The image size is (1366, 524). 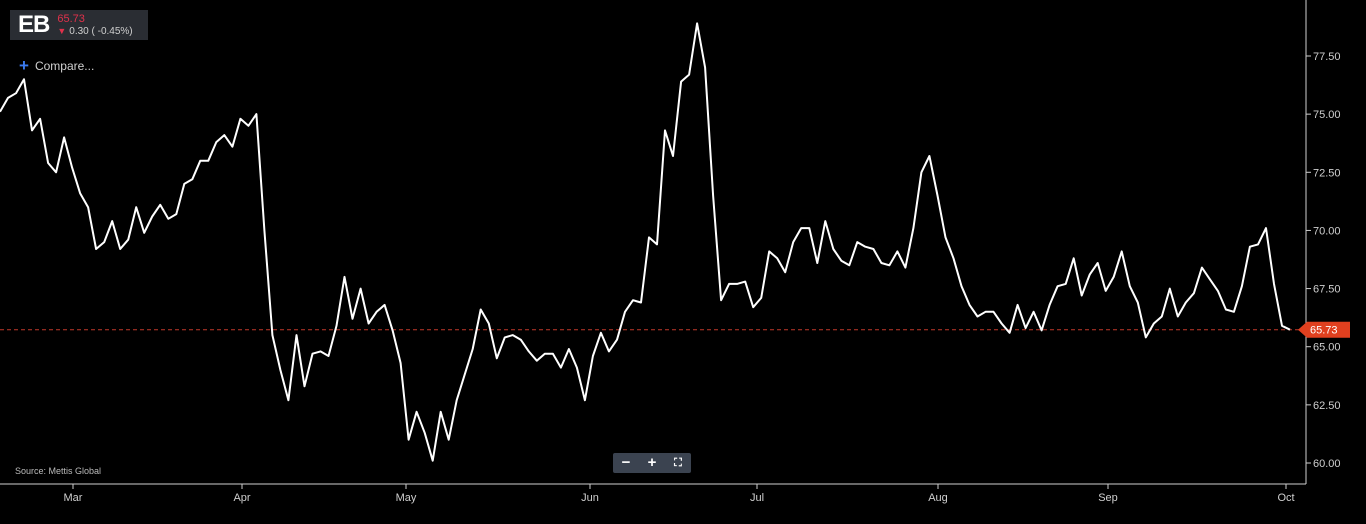 What do you see at coordinates (73, 498) in the screenshot?
I see `x-tick-label: Mar` at bounding box center [73, 498].